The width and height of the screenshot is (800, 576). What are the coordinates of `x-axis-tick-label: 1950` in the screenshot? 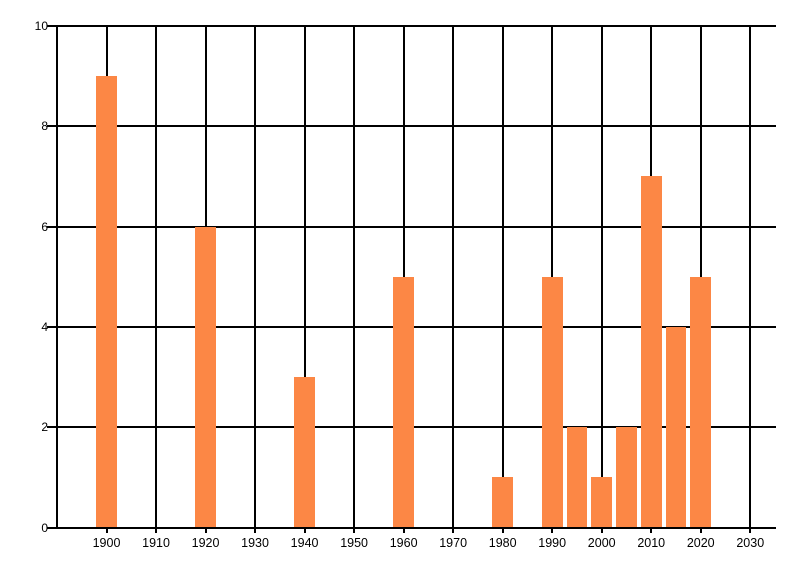 It's located at (354, 543).